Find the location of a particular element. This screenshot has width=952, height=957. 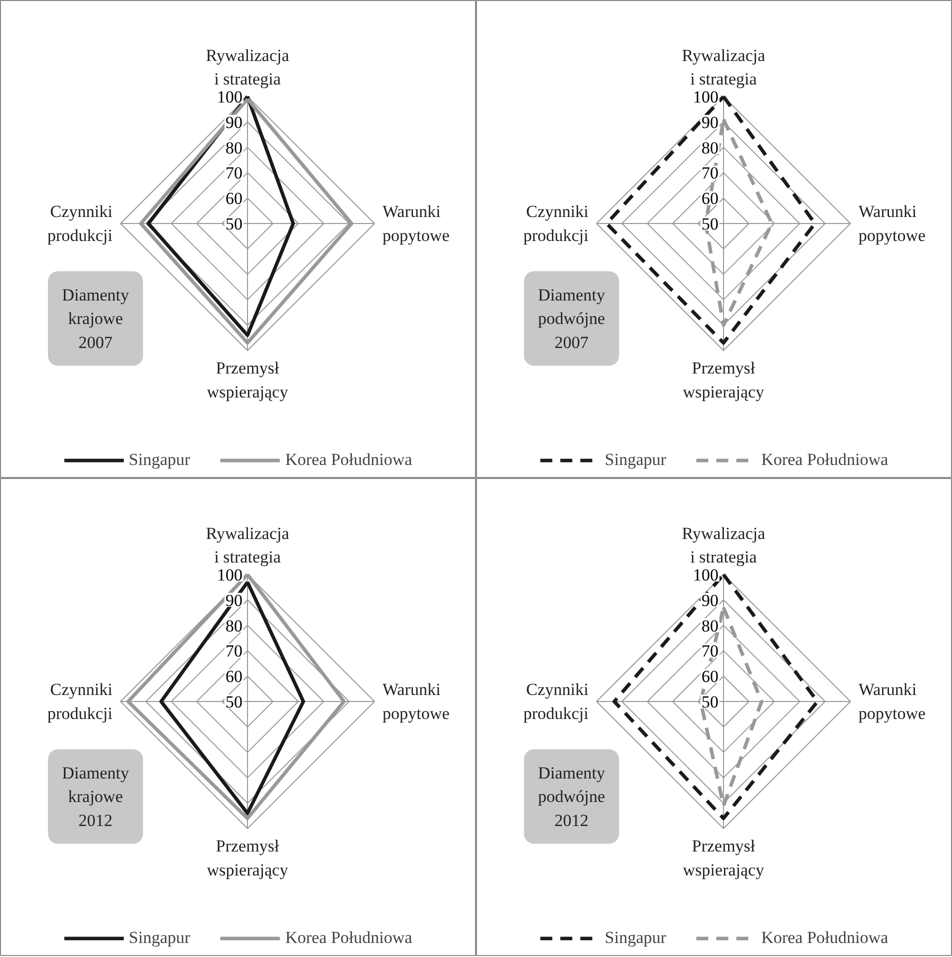

text: Diamenty podwójne 2012 is located at coordinates (572, 796).